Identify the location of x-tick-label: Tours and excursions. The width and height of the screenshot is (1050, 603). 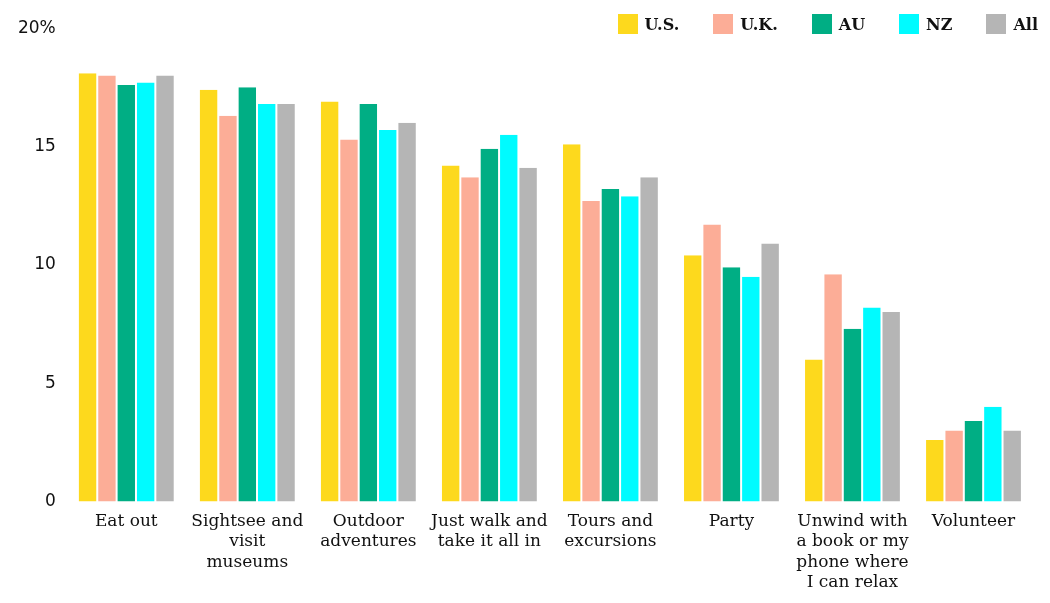
(610, 530).